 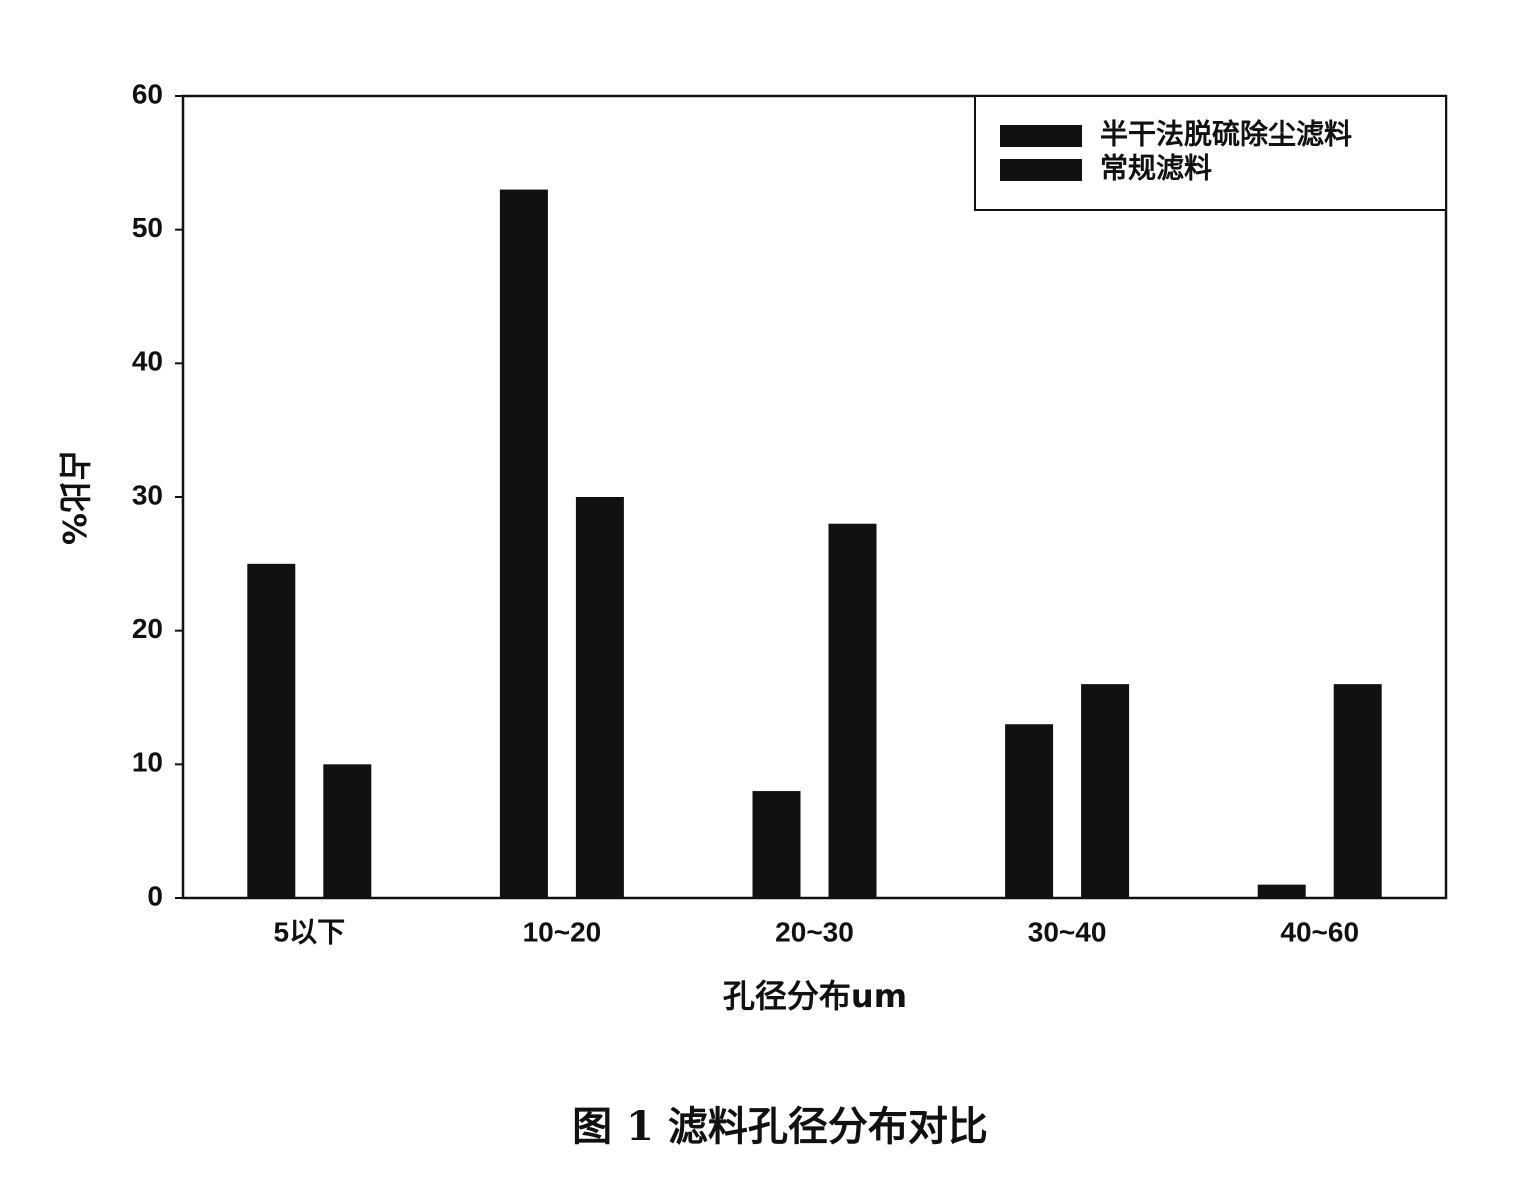 What do you see at coordinates (147, 361) in the screenshot?
I see `y-tick-label: 40` at bounding box center [147, 361].